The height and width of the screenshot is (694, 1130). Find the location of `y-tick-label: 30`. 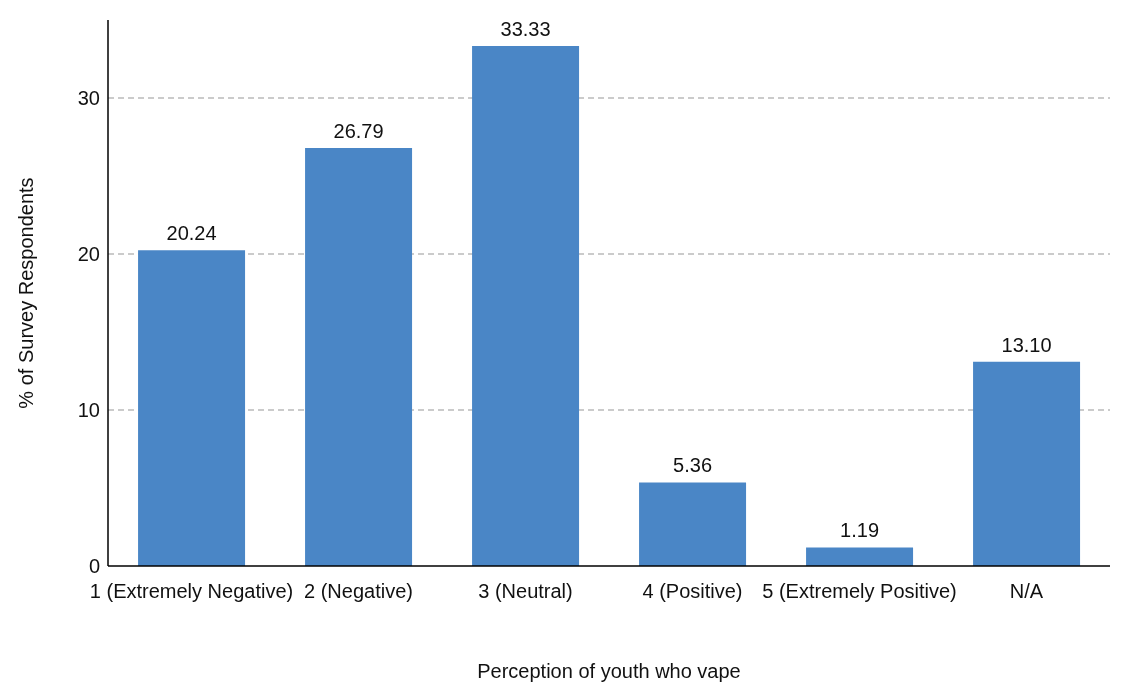

y-tick-label: 30 is located at coordinates (88, 98).